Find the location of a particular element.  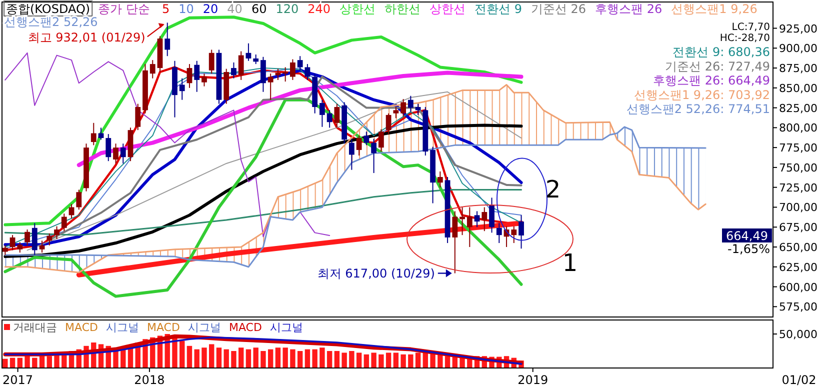

annotation: 기준선 26: 727,49 is located at coordinates (717, 66).